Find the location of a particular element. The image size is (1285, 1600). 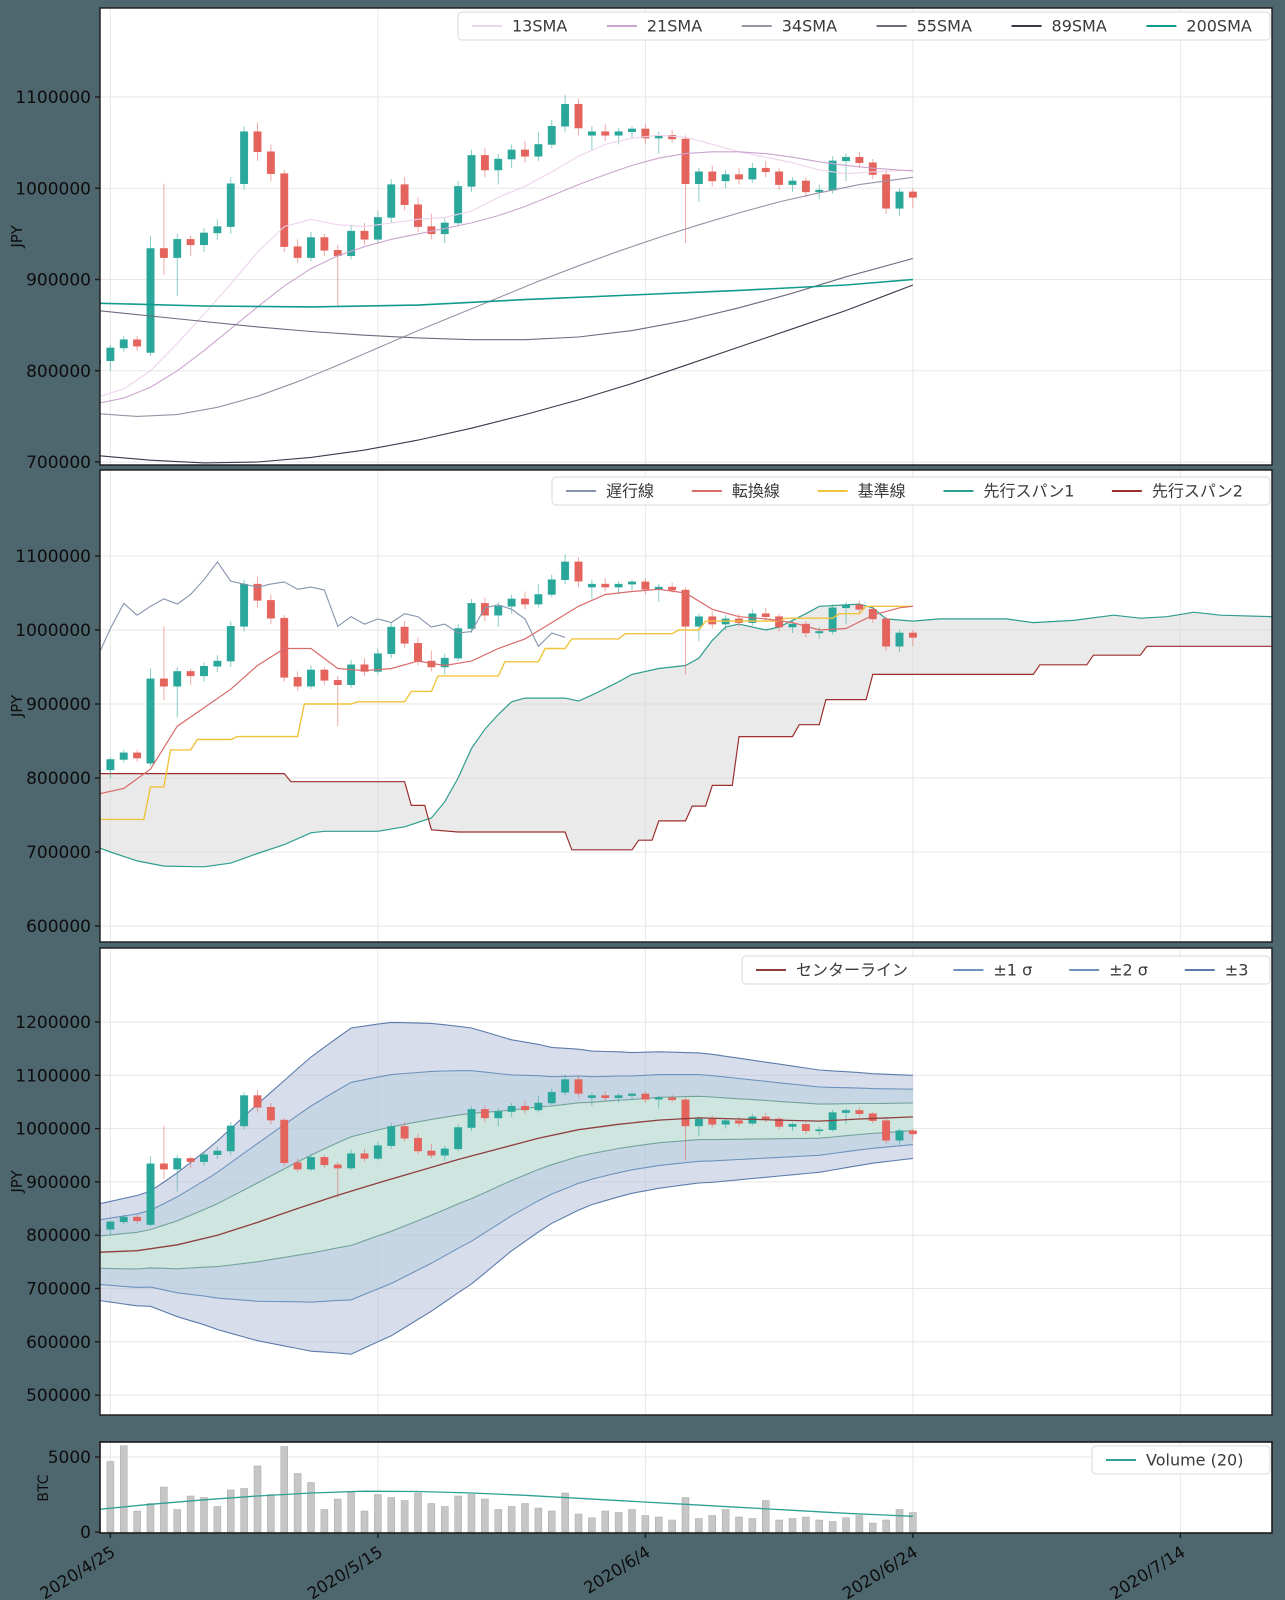

legend-label: ±1 σ is located at coordinates (1012, 970).